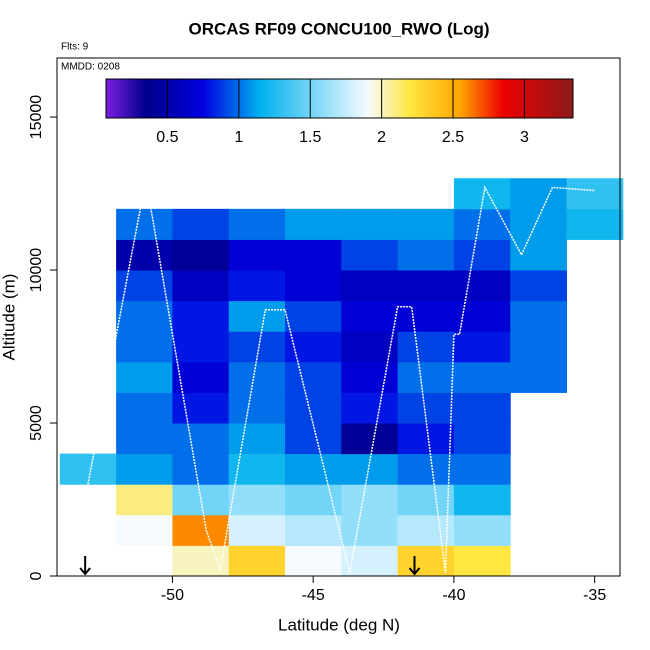 Image resolution: width=650 pixels, height=650 pixels. I want to click on y-axis-label: Altitude (m), so click(9, 317).